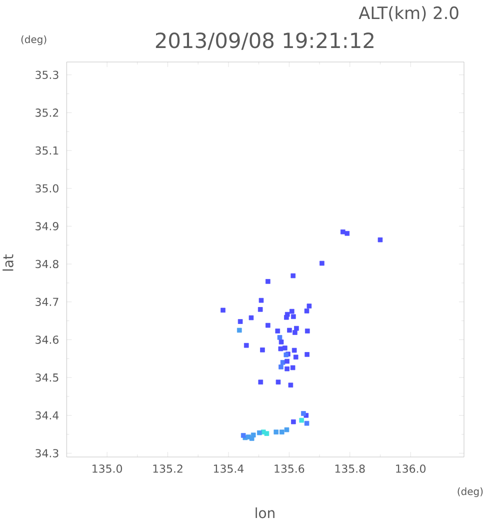 This screenshot has height=521, width=491. Describe the element at coordinates (47, 340) in the screenshot. I see `y-tick-label: 34.6` at that location.